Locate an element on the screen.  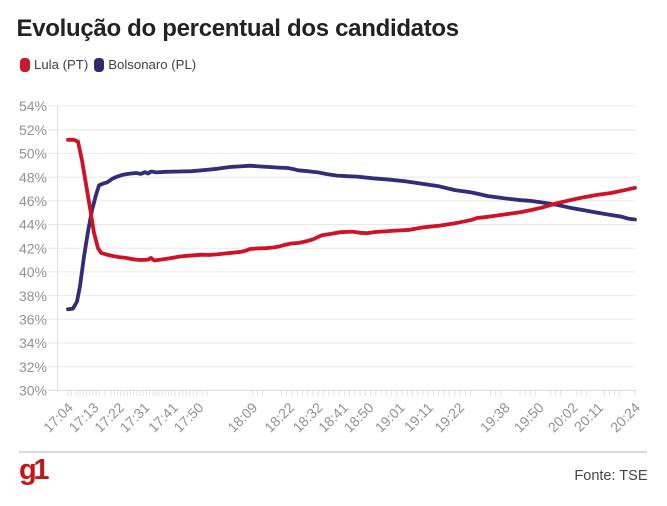
svg-text: 50% is located at coordinates (33, 154).